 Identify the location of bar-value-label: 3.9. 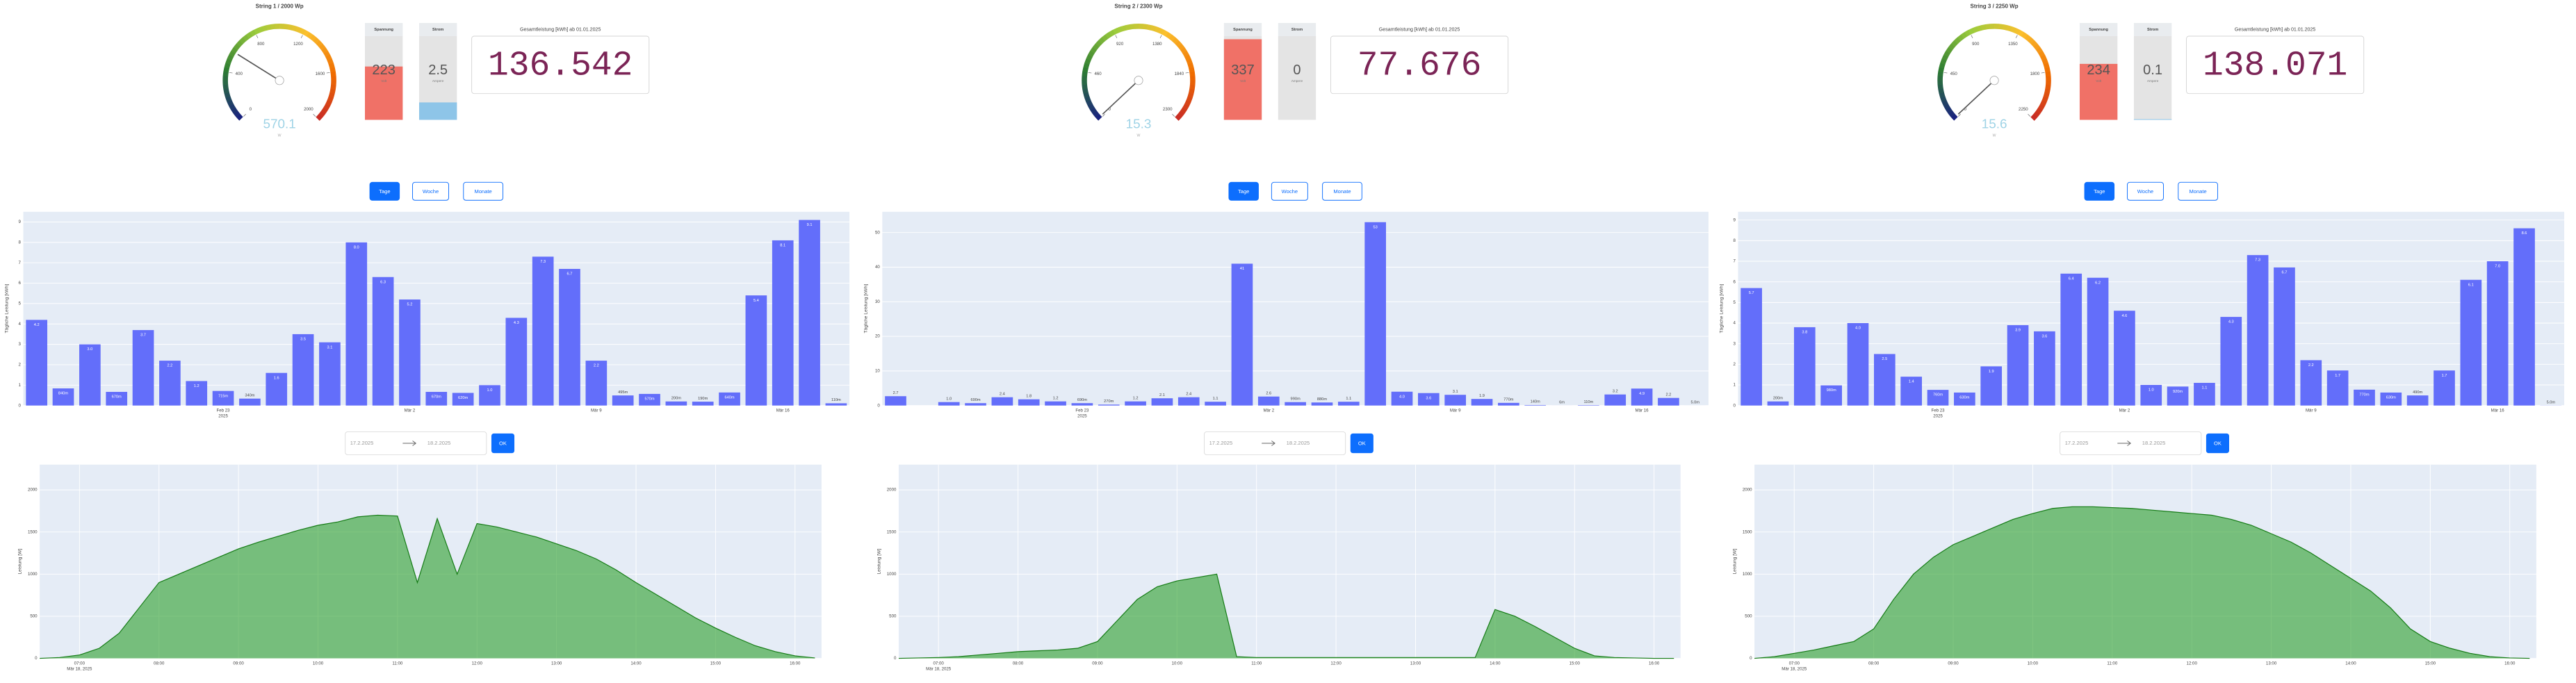
(2018, 331).